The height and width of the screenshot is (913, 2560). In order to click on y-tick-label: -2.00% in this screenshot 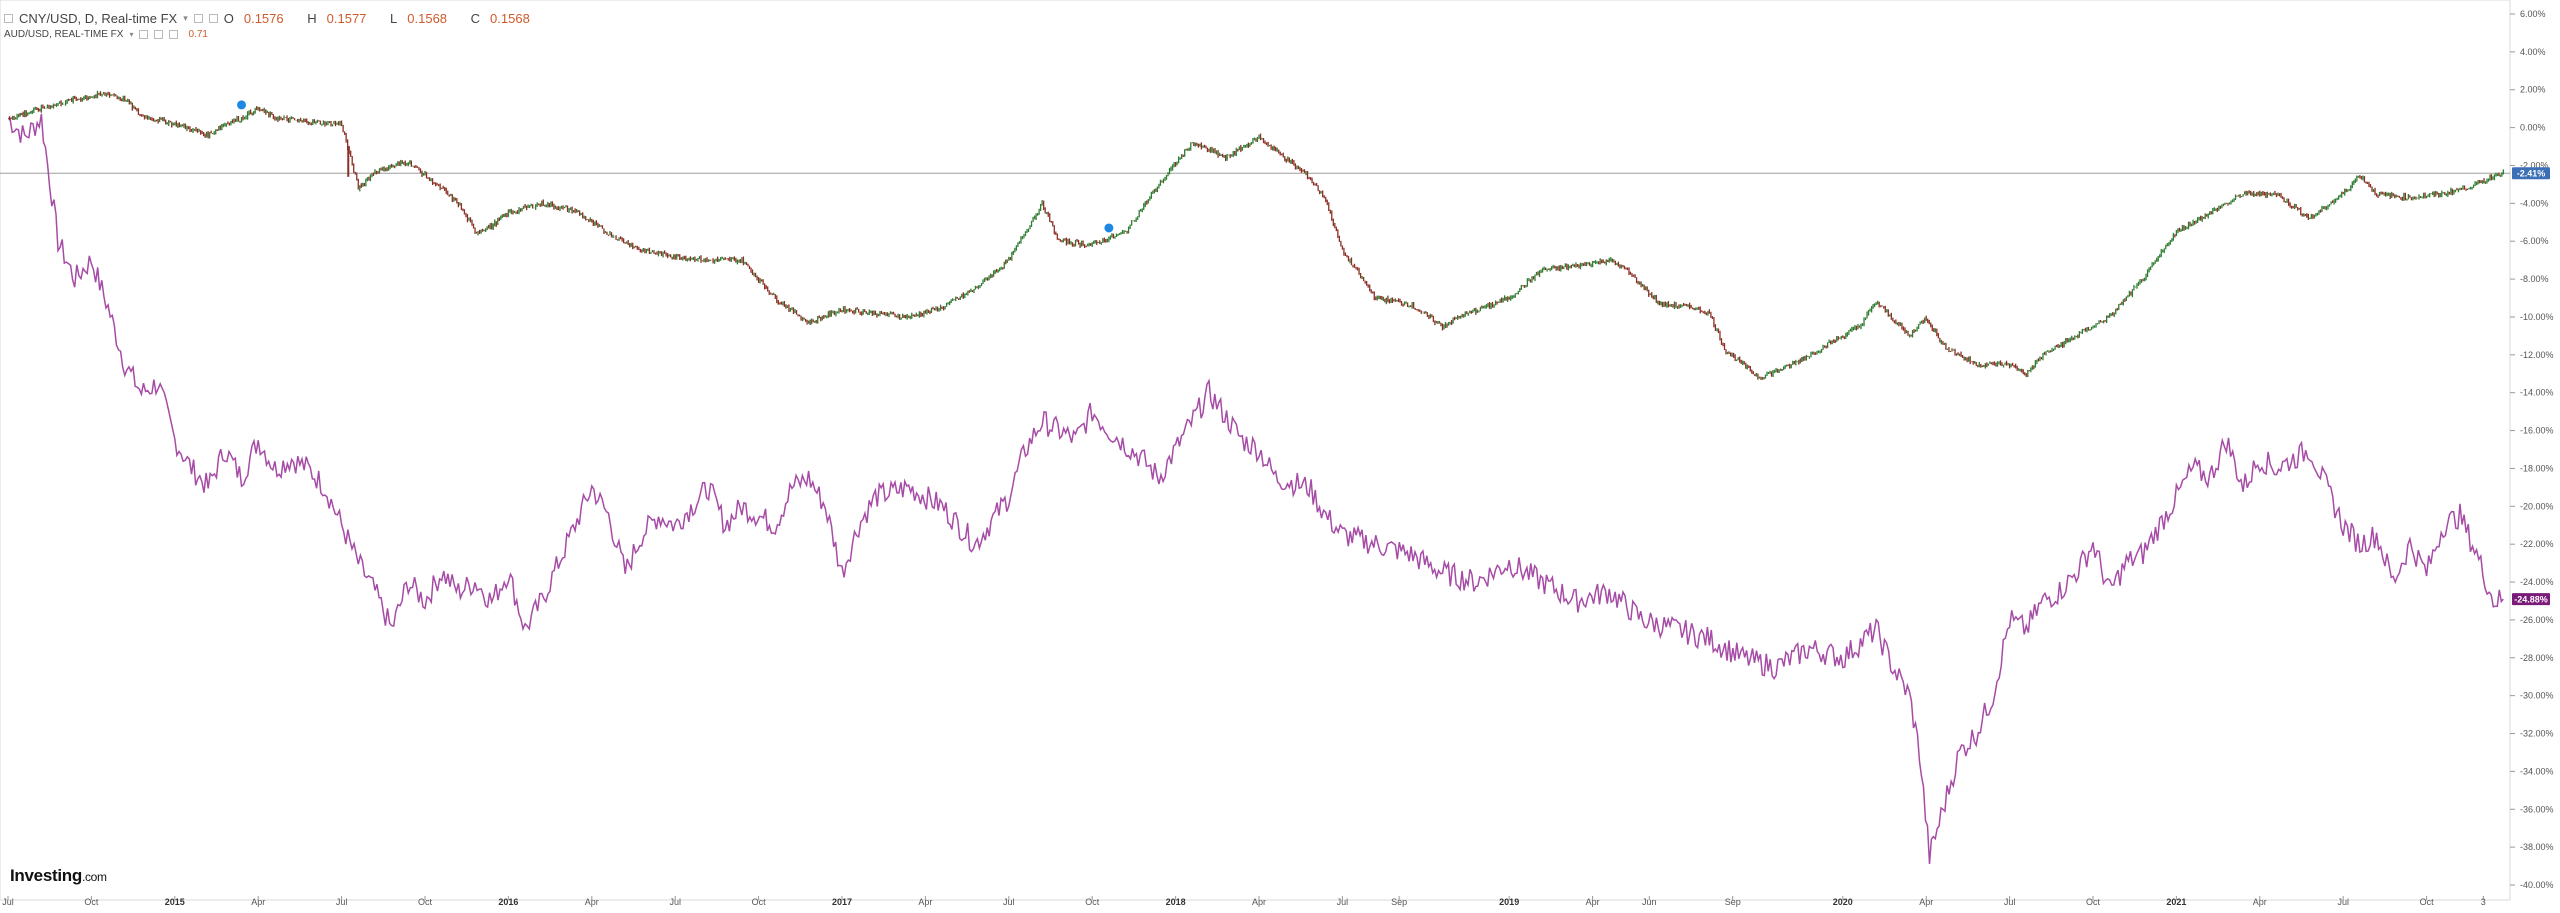, I will do `click(2534, 165)`.